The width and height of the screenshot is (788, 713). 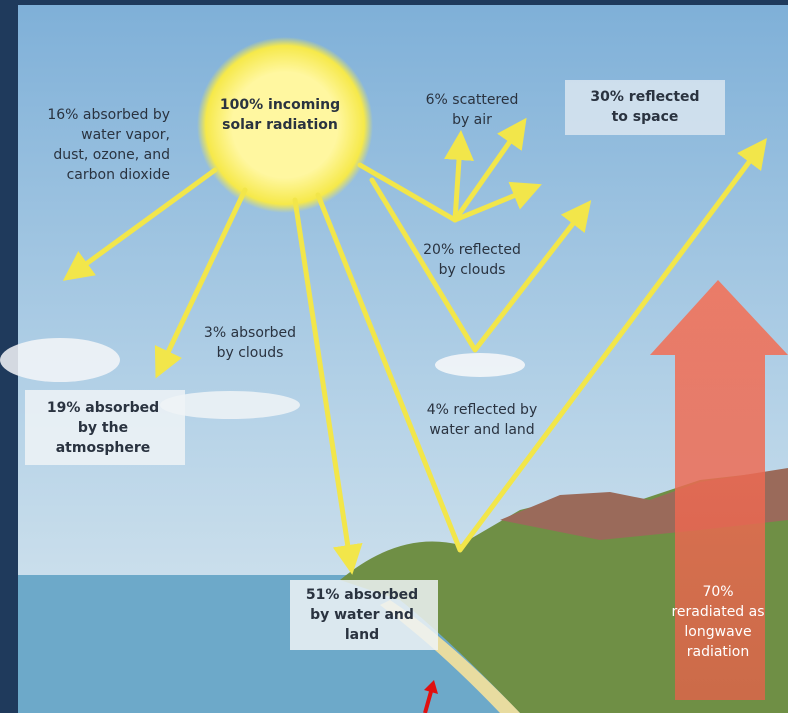 What do you see at coordinates (644, 97) in the screenshot?
I see `label-text: 30% reflected` at bounding box center [644, 97].